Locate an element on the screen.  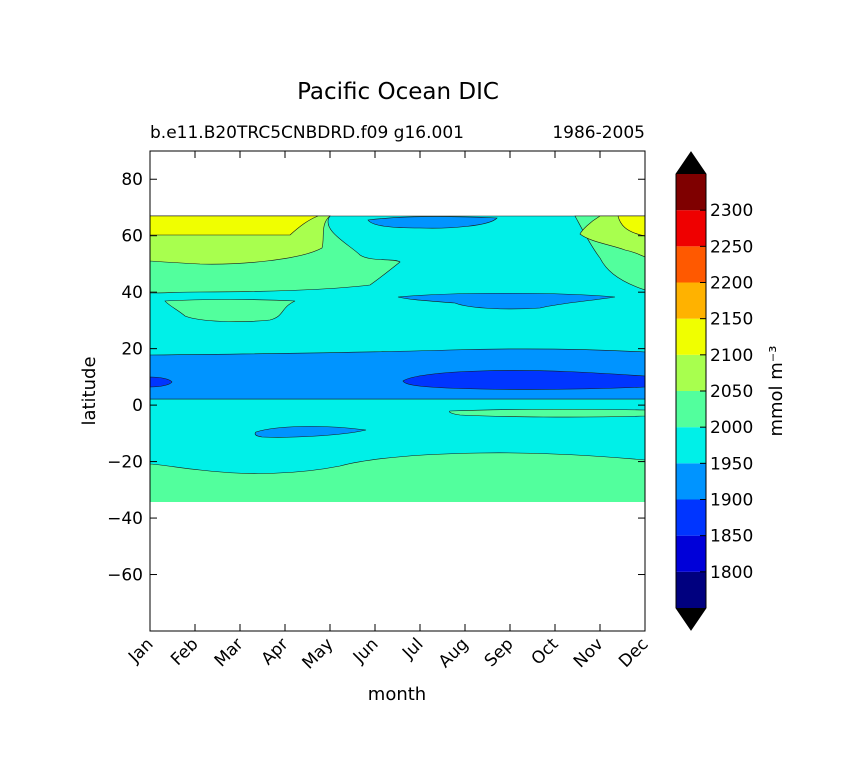
chart-title: Pacific Ocean DIC is located at coordinates (398, 92).